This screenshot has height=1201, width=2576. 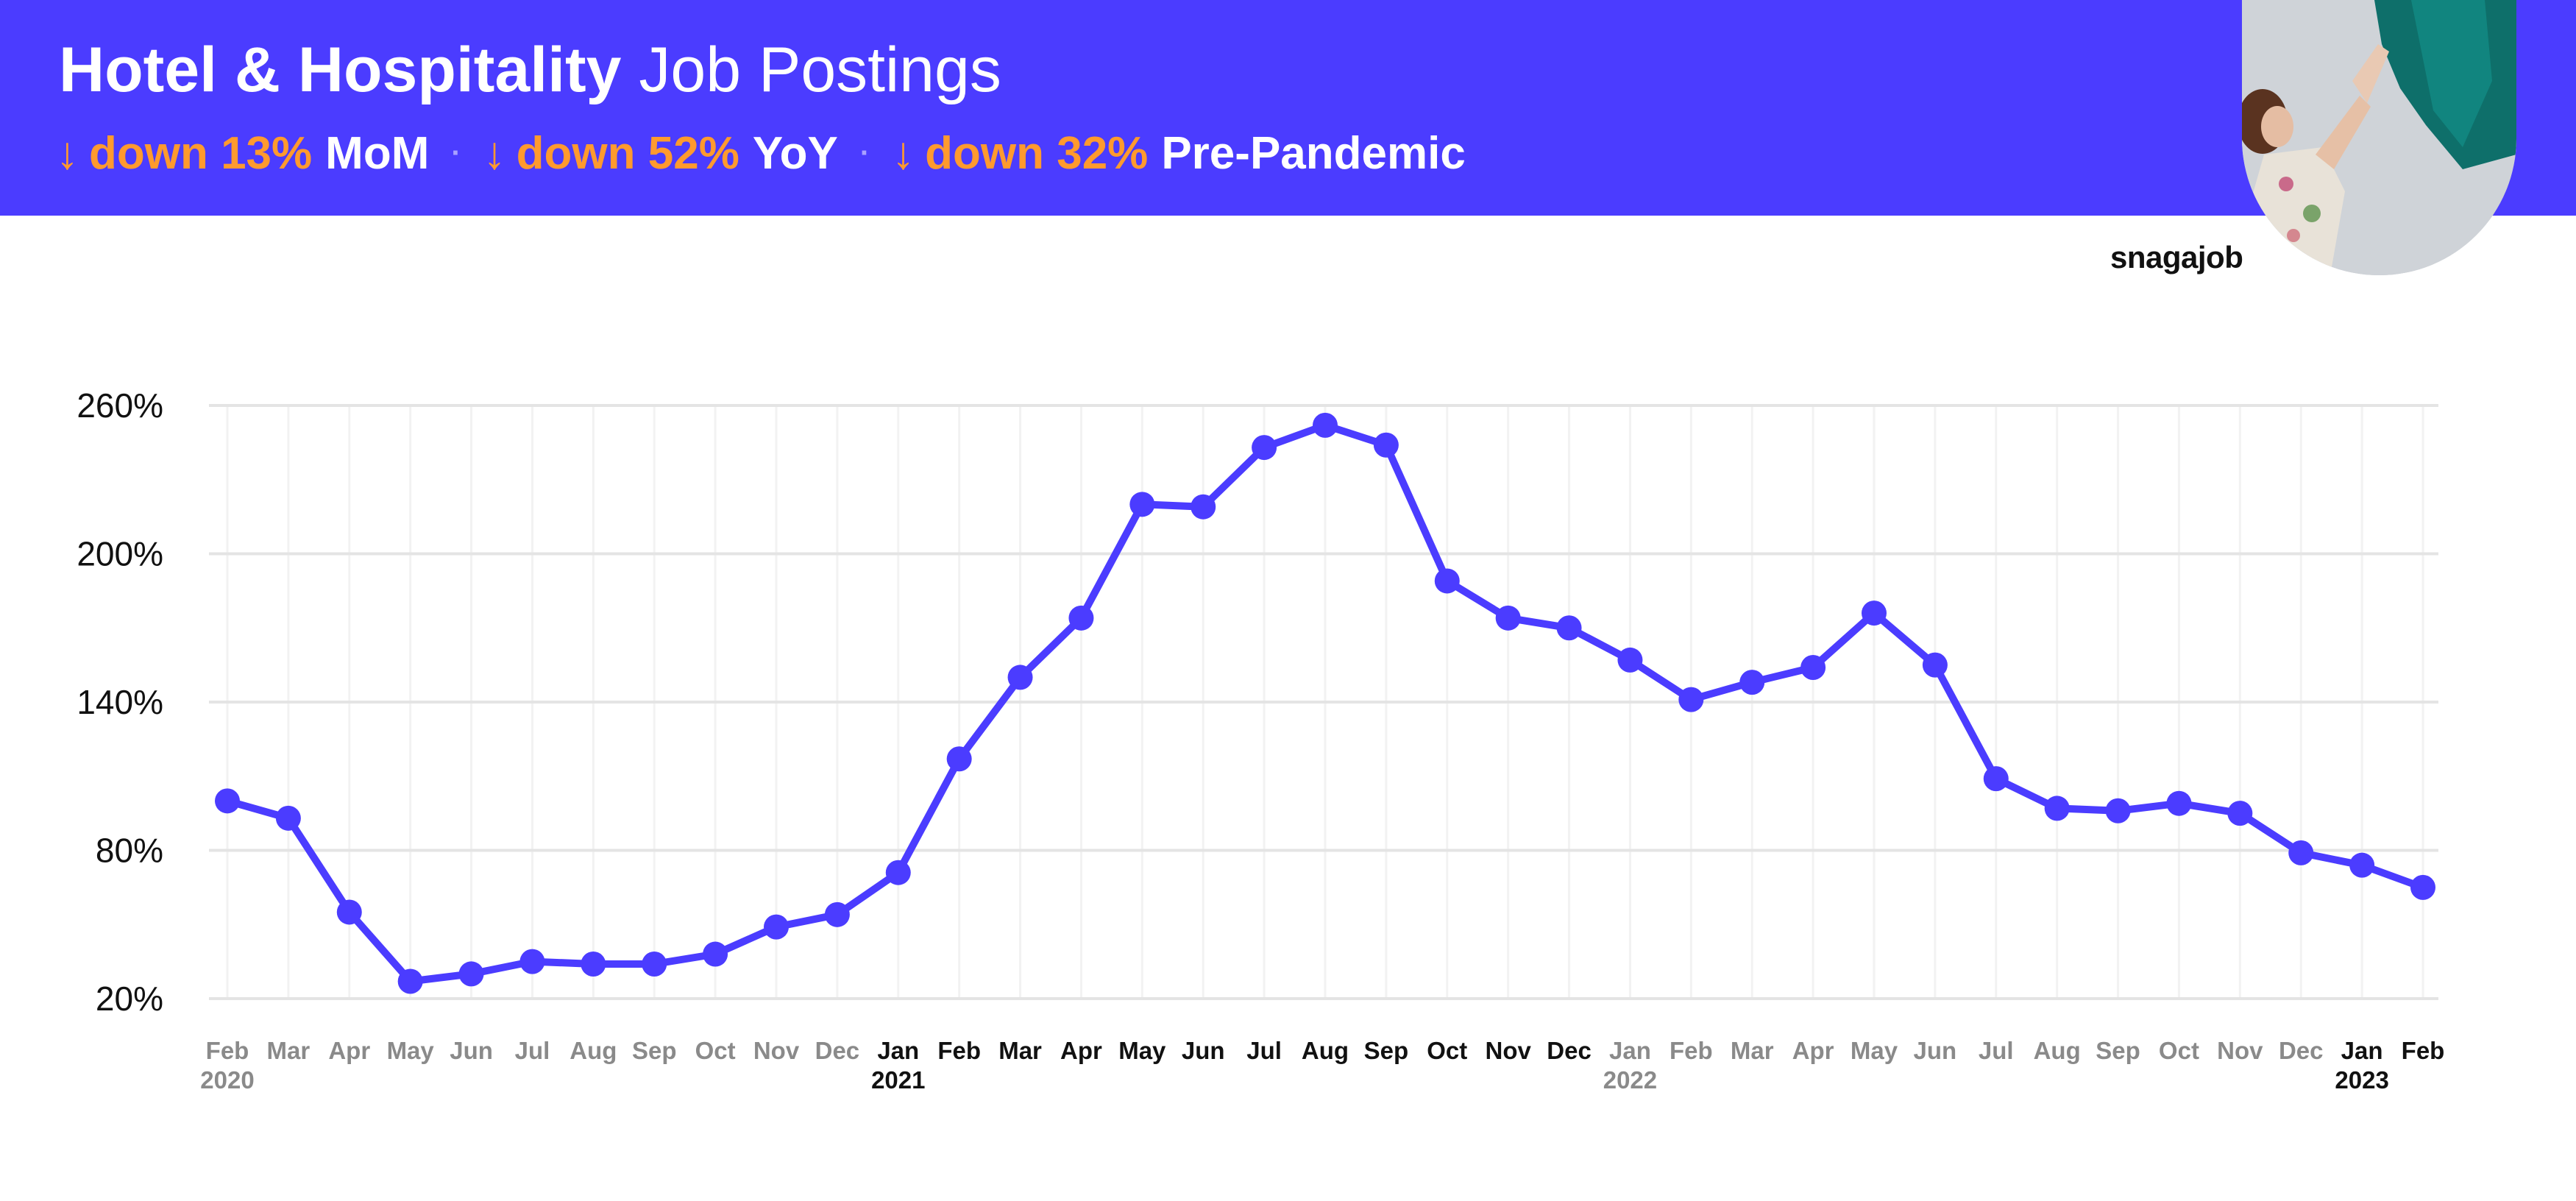 I want to click on worker-photo, so click(x=2379, y=138).